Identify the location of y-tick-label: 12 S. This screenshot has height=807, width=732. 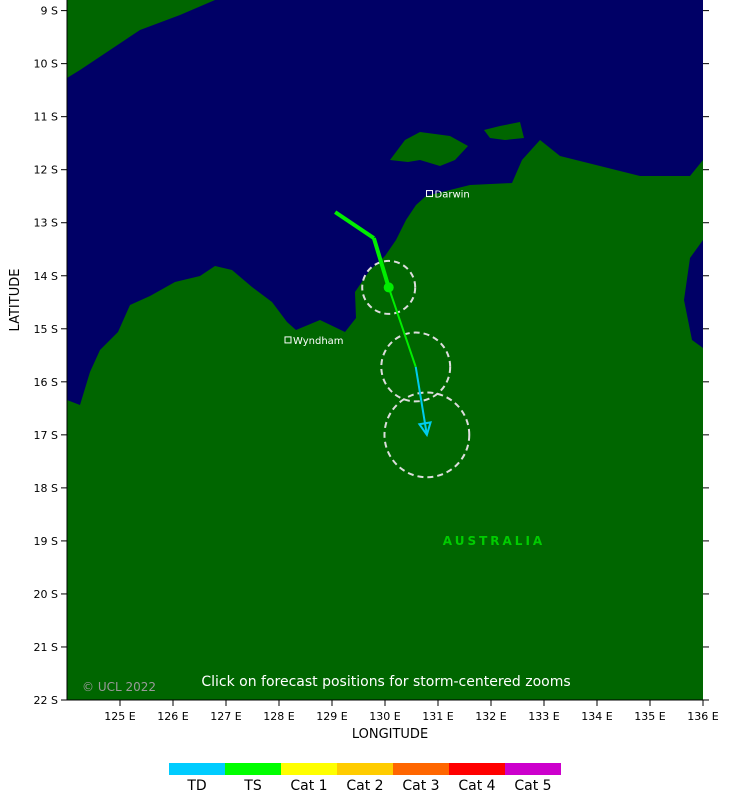
(46, 170).